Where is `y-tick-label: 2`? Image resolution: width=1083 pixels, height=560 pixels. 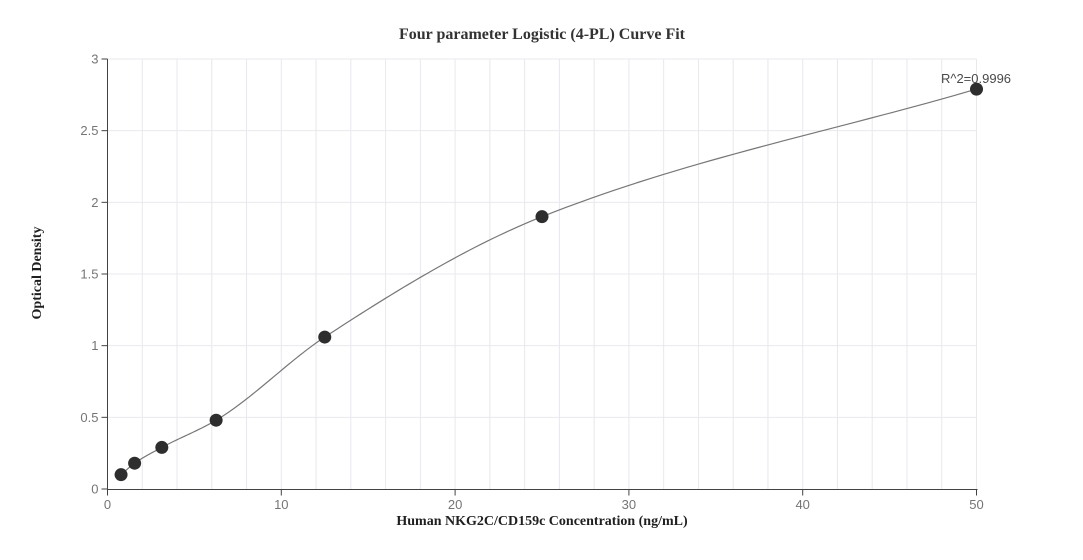 y-tick-label: 2 is located at coordinates (94, 202).